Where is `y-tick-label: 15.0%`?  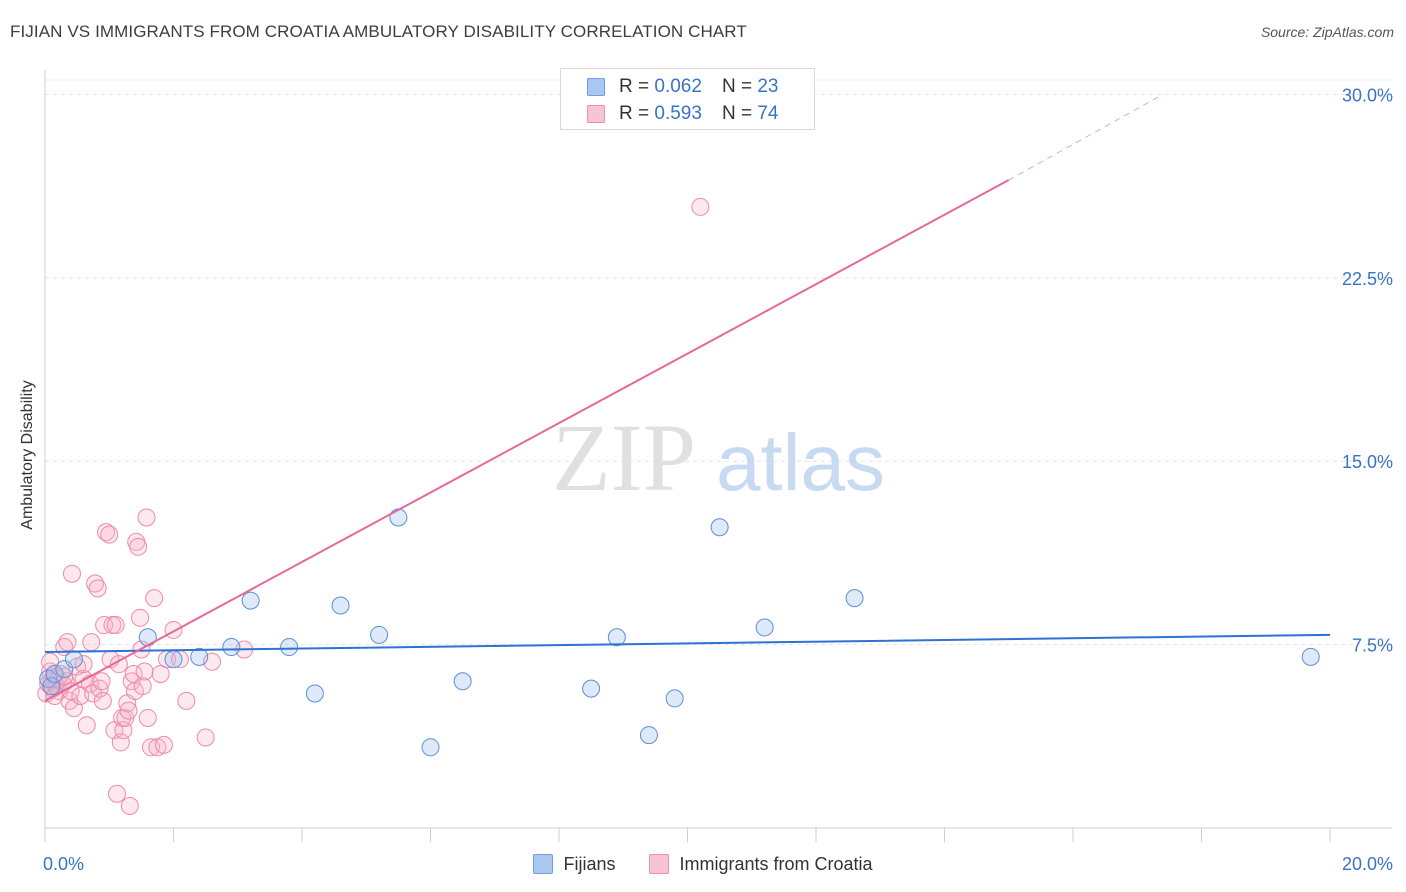 y-tick-label: 15.0% is located at coordinates (1367, 462).